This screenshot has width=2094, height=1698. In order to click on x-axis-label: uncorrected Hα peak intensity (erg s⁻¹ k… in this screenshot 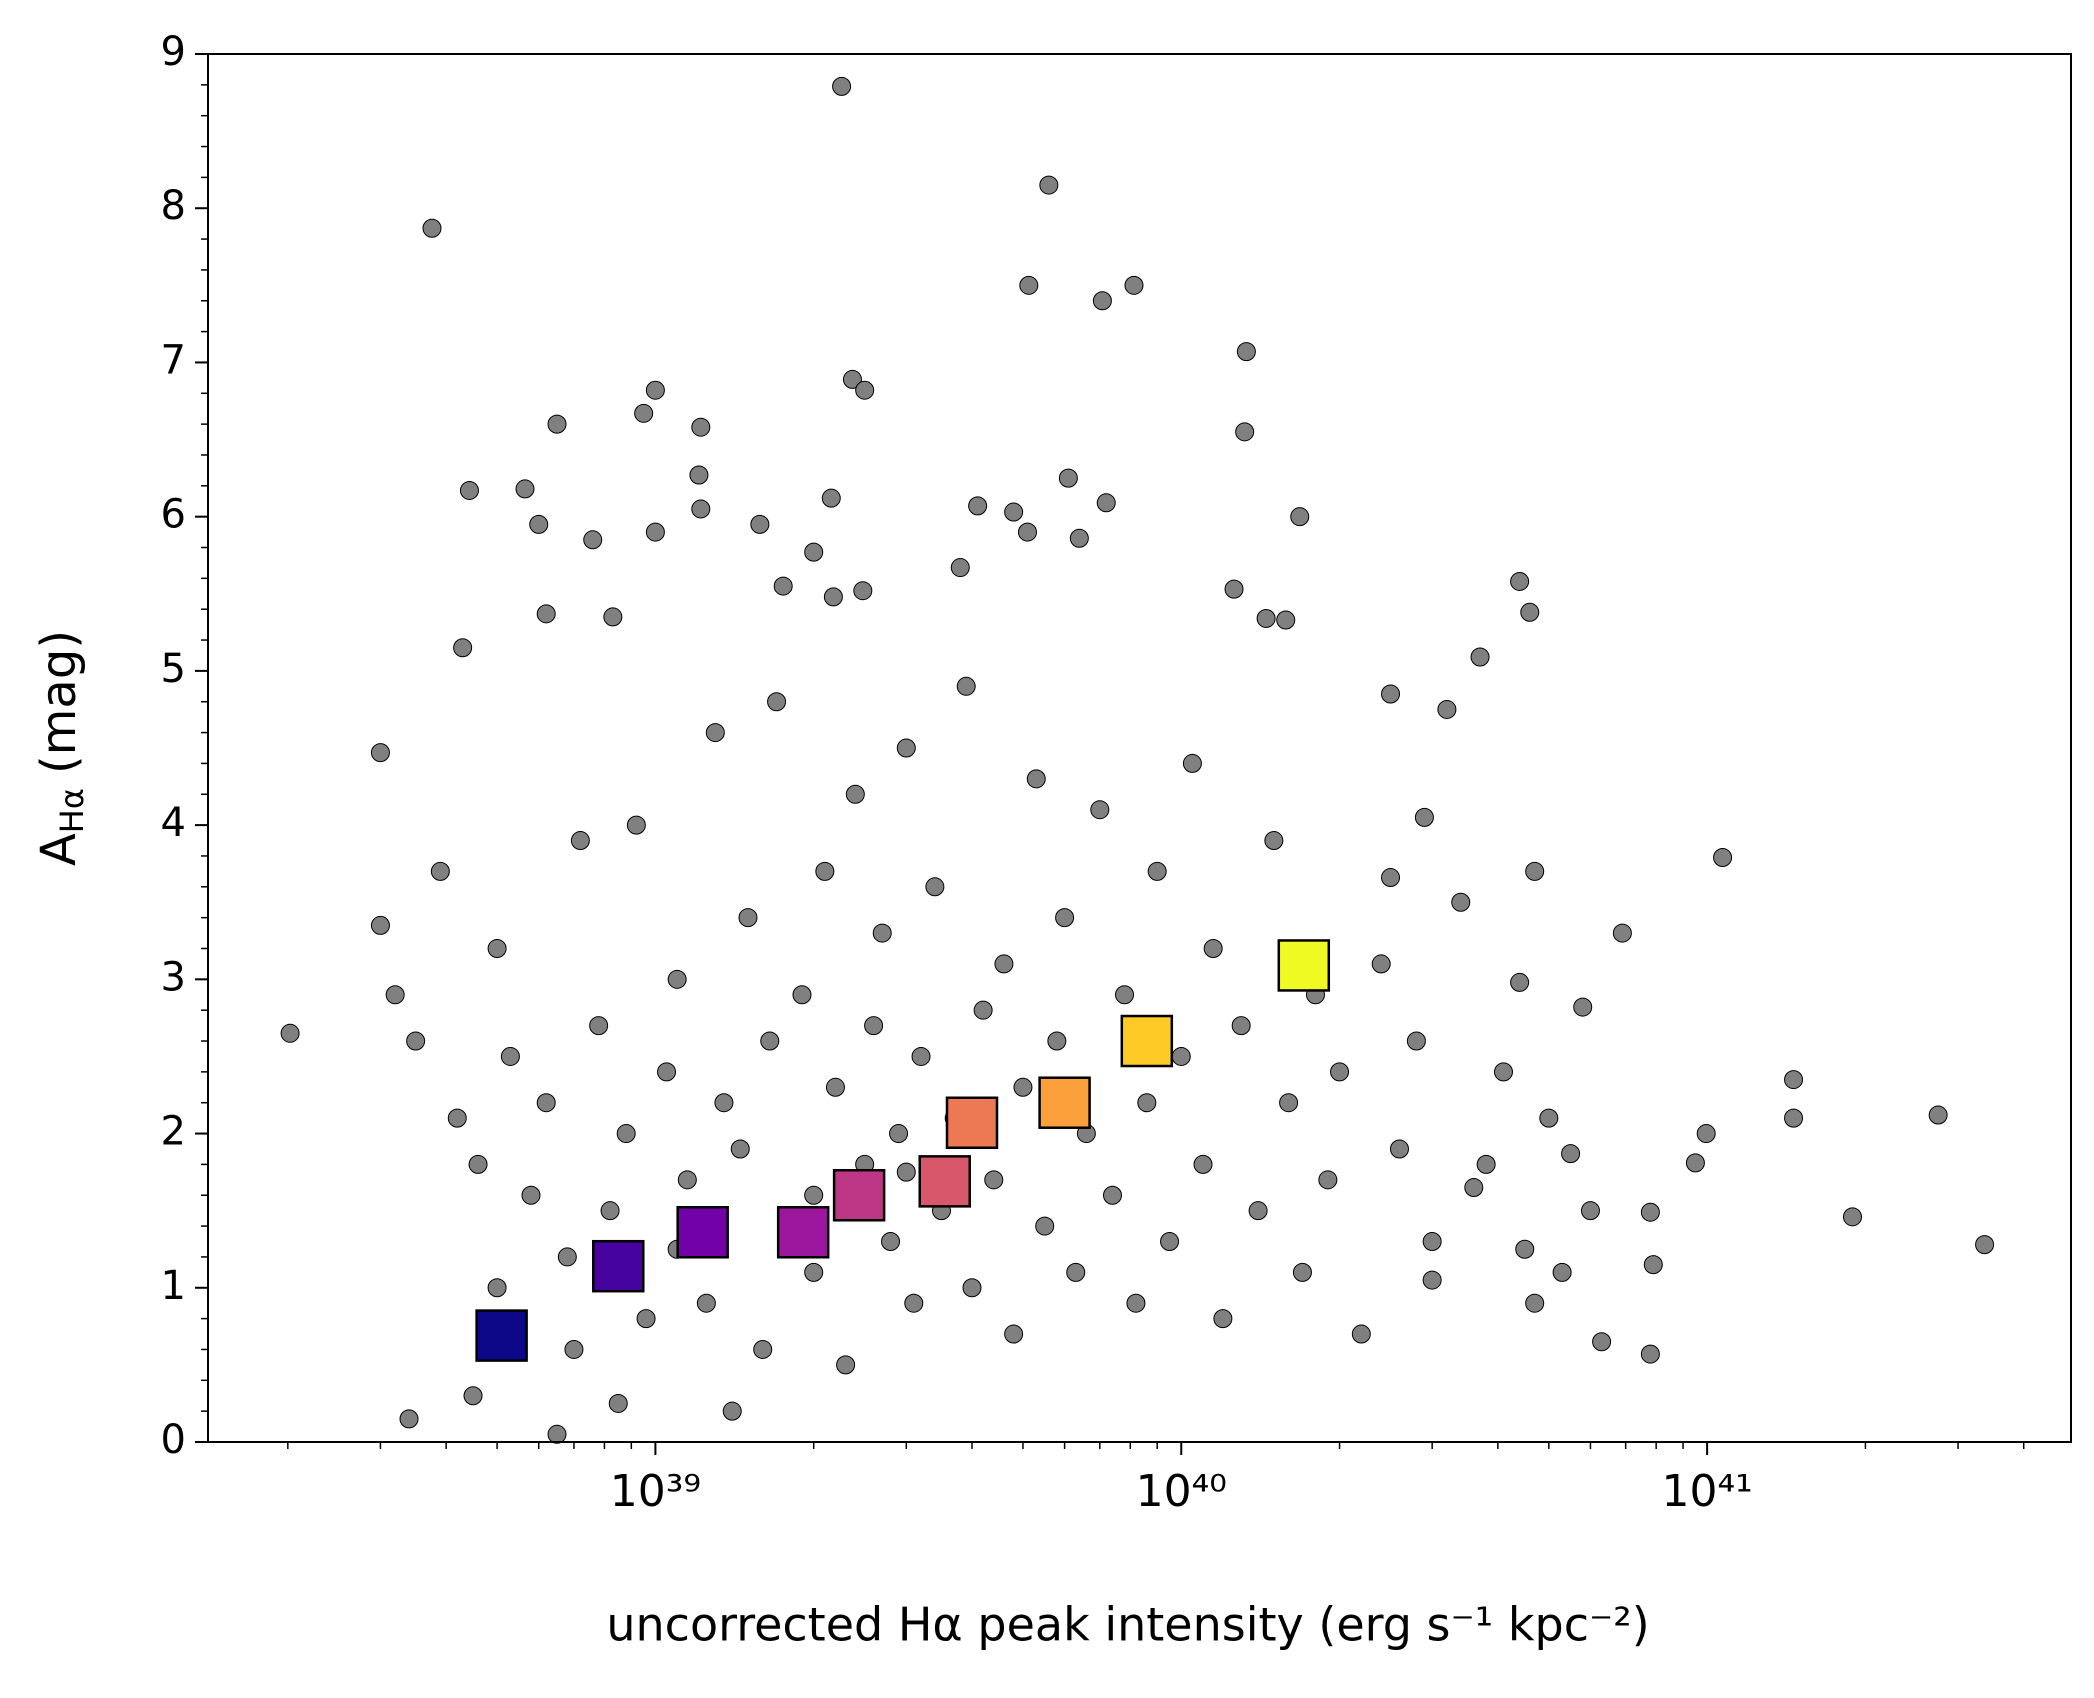, I will do `click(1127, 1625)`.